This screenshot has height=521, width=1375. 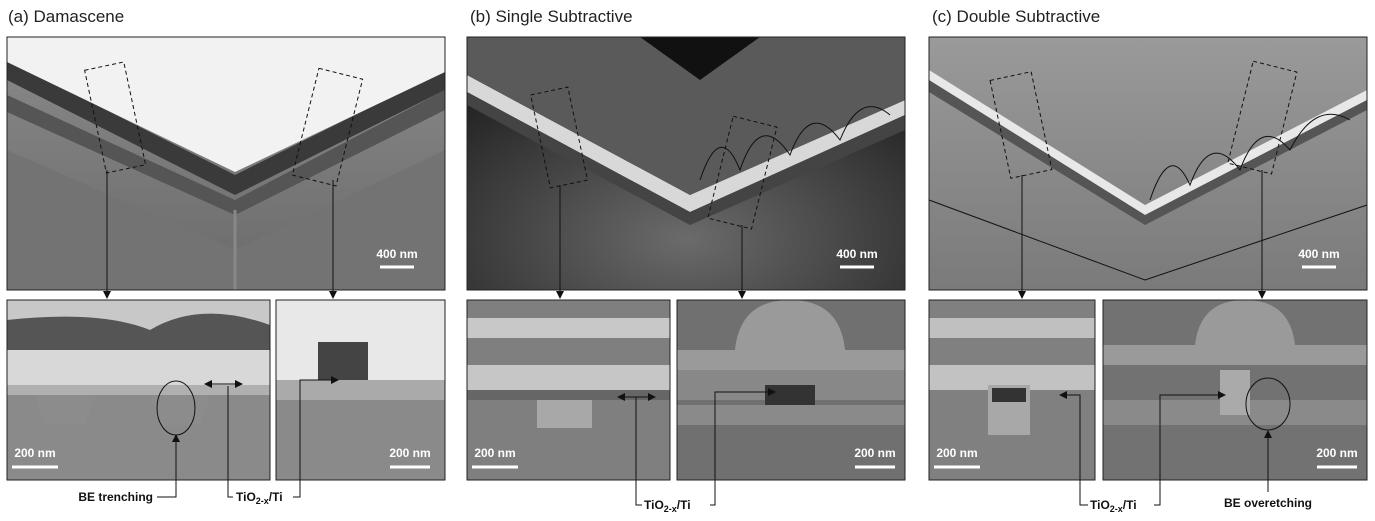 What do you see at coordinates (66, 16) in the screenshot?
I see `panel-title: (a) Damascene` at bounding box center [66, 16].